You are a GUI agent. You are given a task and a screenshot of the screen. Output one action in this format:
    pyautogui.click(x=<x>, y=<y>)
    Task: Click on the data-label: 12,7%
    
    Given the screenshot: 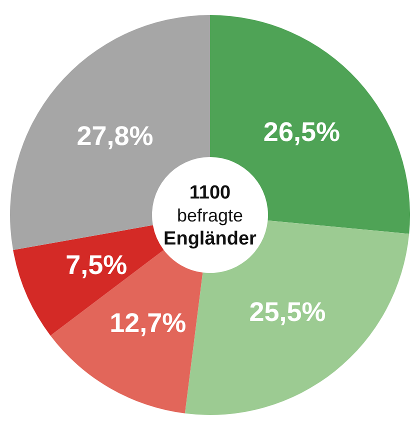 What is the action you would take?
    pyautogui.click(x=148, y=323)
    